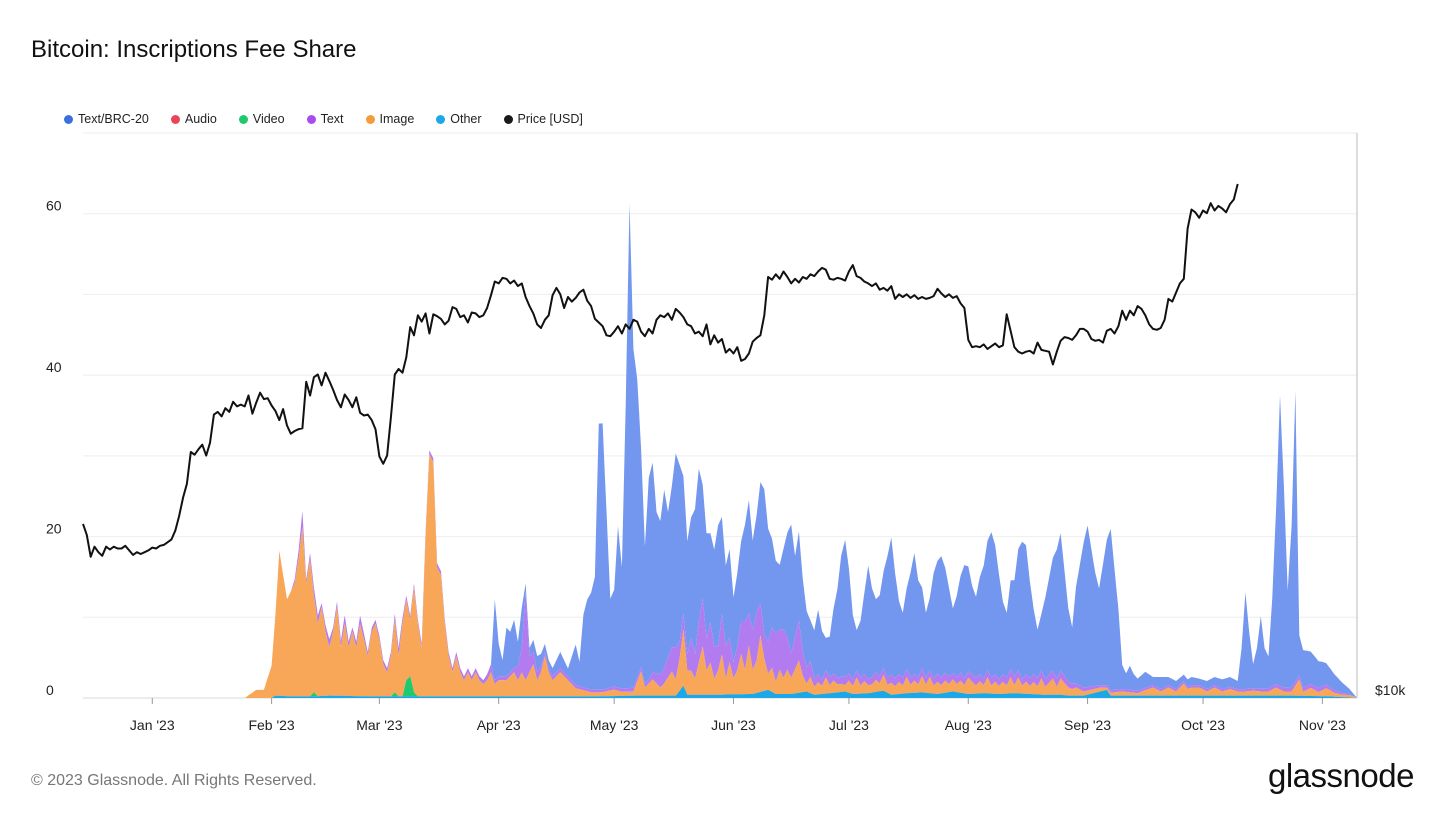  I want to click on legend-label: Video, so click(268, 119).